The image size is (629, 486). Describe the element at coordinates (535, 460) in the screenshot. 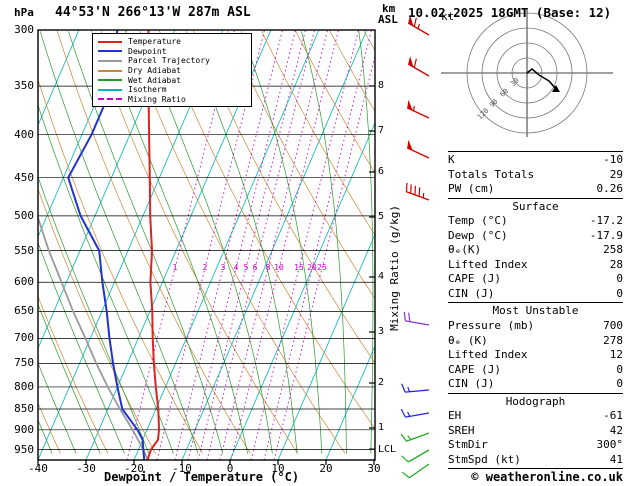

I see `table-row: StmSpd (kt) 41` at that location.